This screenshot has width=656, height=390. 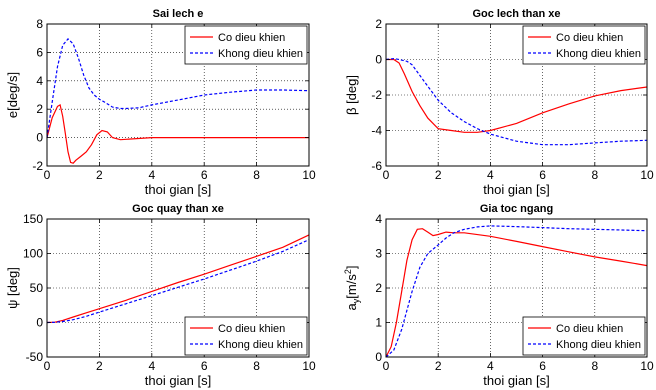 What do you see at coordinates (516, 209) in the screenshot?
I see `chart-title: Gia toc ngang` at bounding box center [516, 209].